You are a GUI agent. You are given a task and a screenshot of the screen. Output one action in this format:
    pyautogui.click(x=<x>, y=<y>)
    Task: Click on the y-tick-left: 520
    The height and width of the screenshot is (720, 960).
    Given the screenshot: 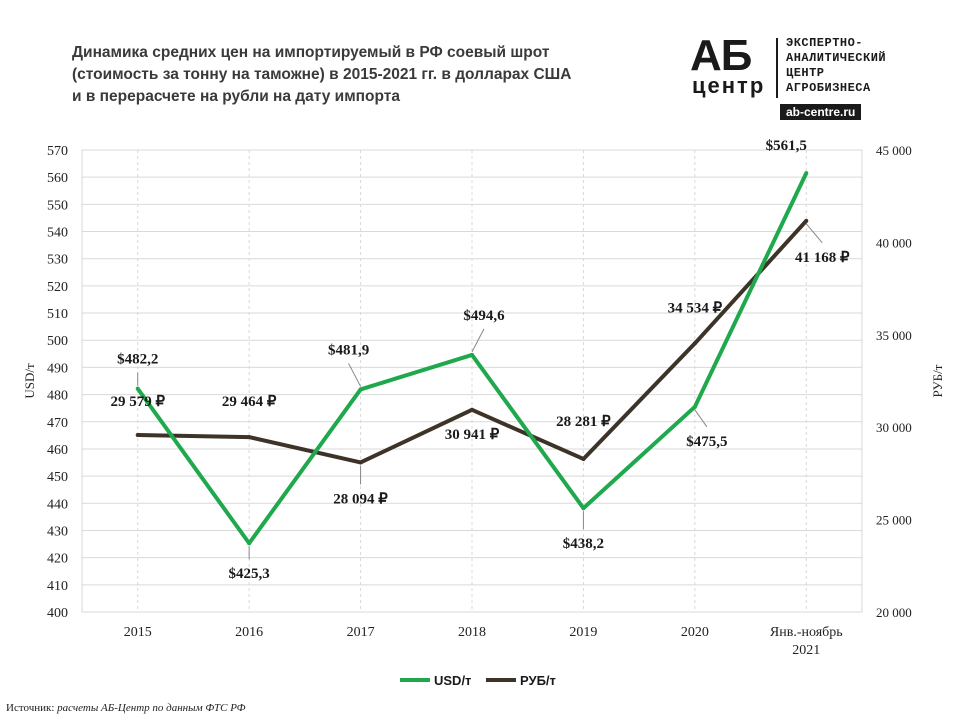 What is the action you would take?
    pyautogui.click(x=57, y=287)
    